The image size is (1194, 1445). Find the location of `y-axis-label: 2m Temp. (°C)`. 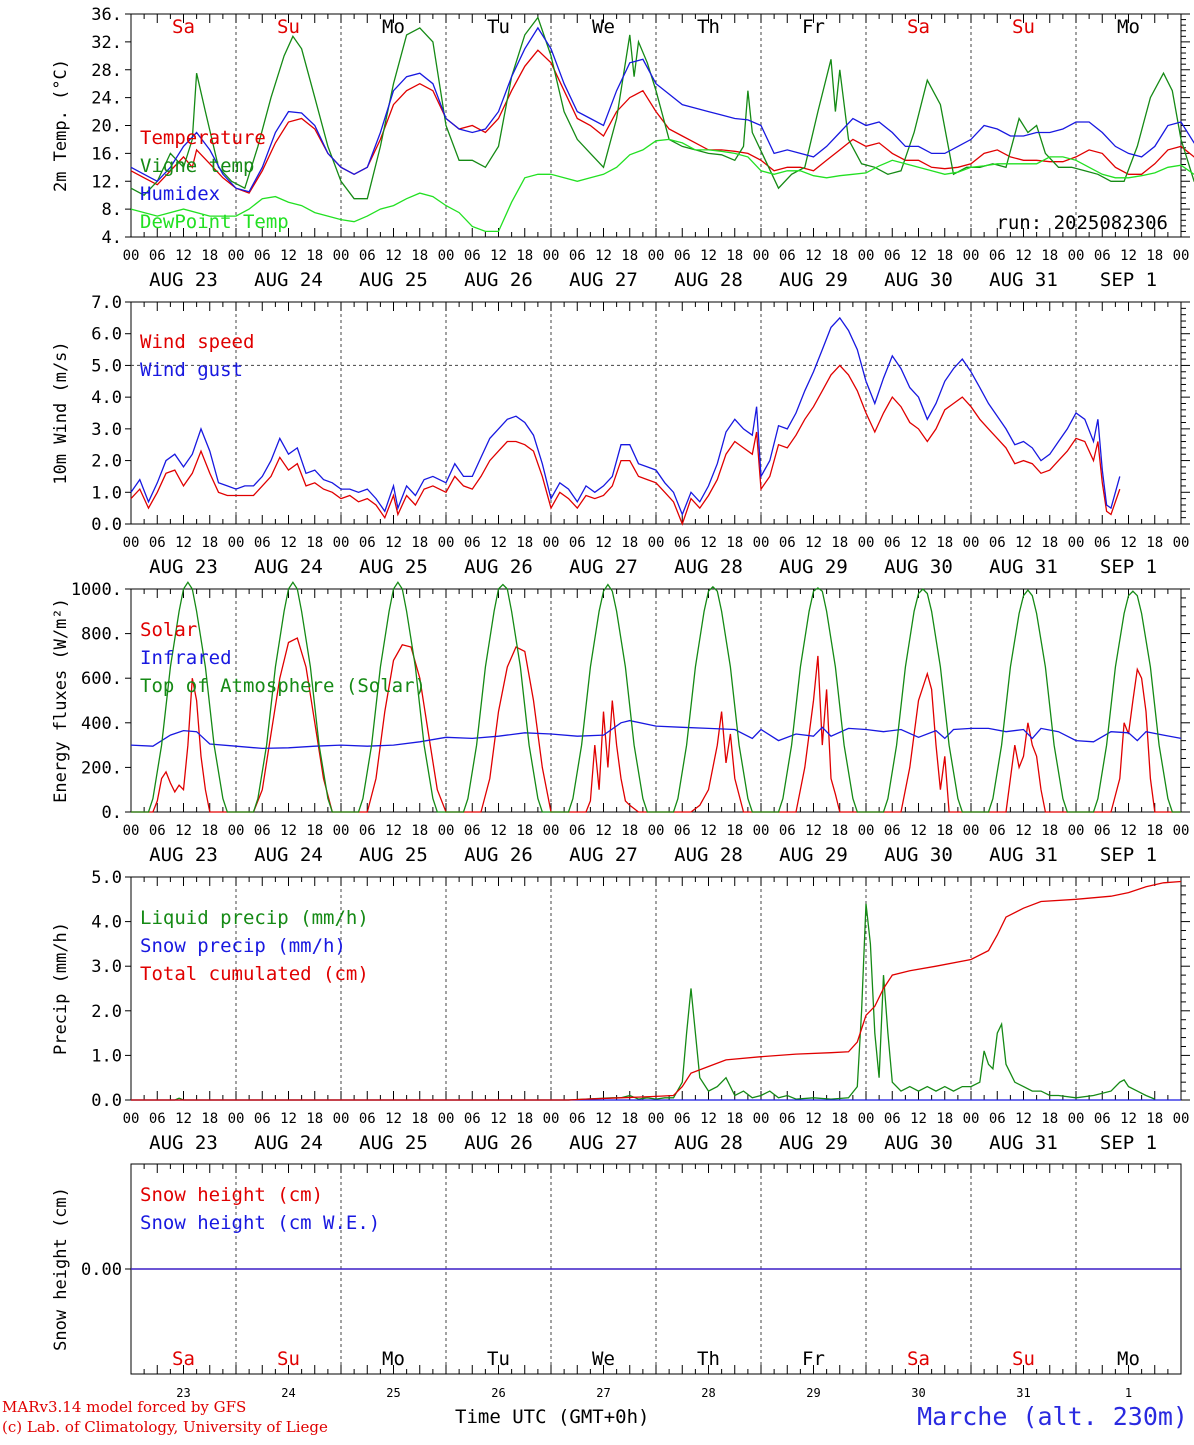

y-axis-label: 2m Temp. (°C) is located at coordinates (61, 125).